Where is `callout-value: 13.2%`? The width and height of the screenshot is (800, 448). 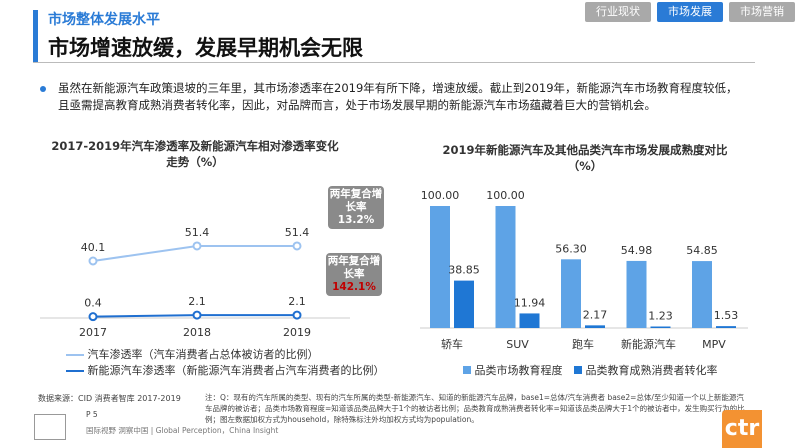
callout-value: 13.2% is located at coordinates (356, 220).